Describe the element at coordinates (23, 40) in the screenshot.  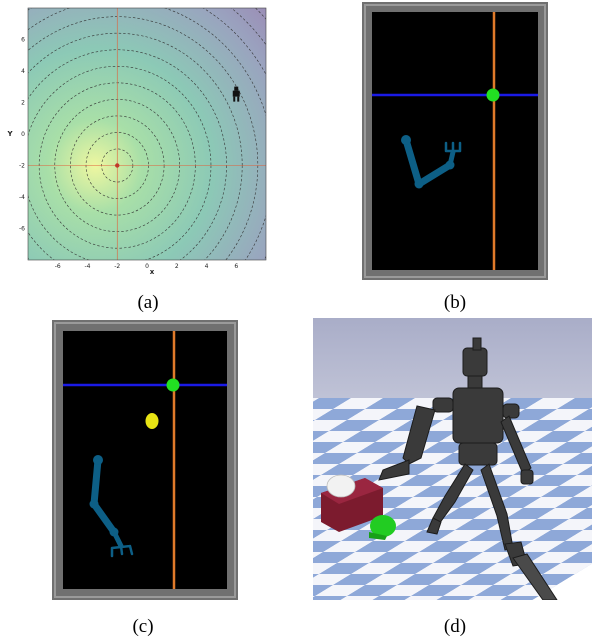
I see `y-tick-label: 6` at that location.